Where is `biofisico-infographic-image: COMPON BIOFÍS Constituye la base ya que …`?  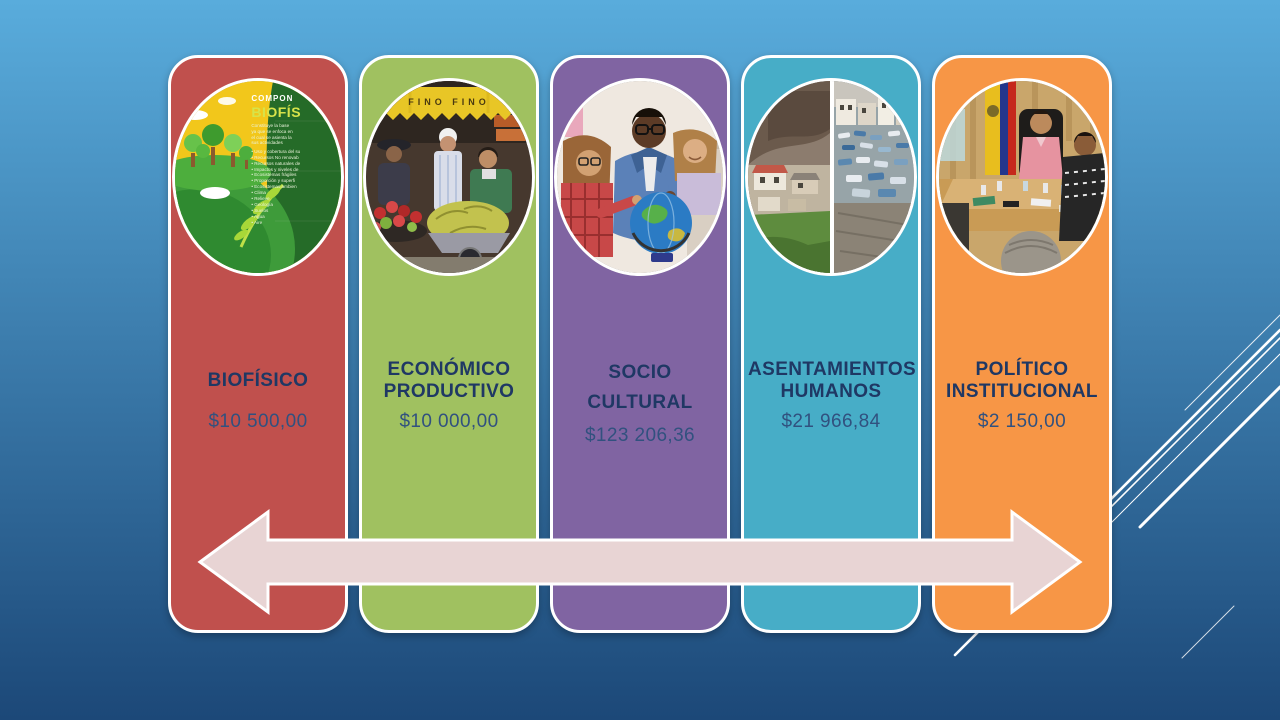
biofisico-infographic-image: COMPON BIOFÍS Constituye la base ya que … is located at coordinates (258, 177).